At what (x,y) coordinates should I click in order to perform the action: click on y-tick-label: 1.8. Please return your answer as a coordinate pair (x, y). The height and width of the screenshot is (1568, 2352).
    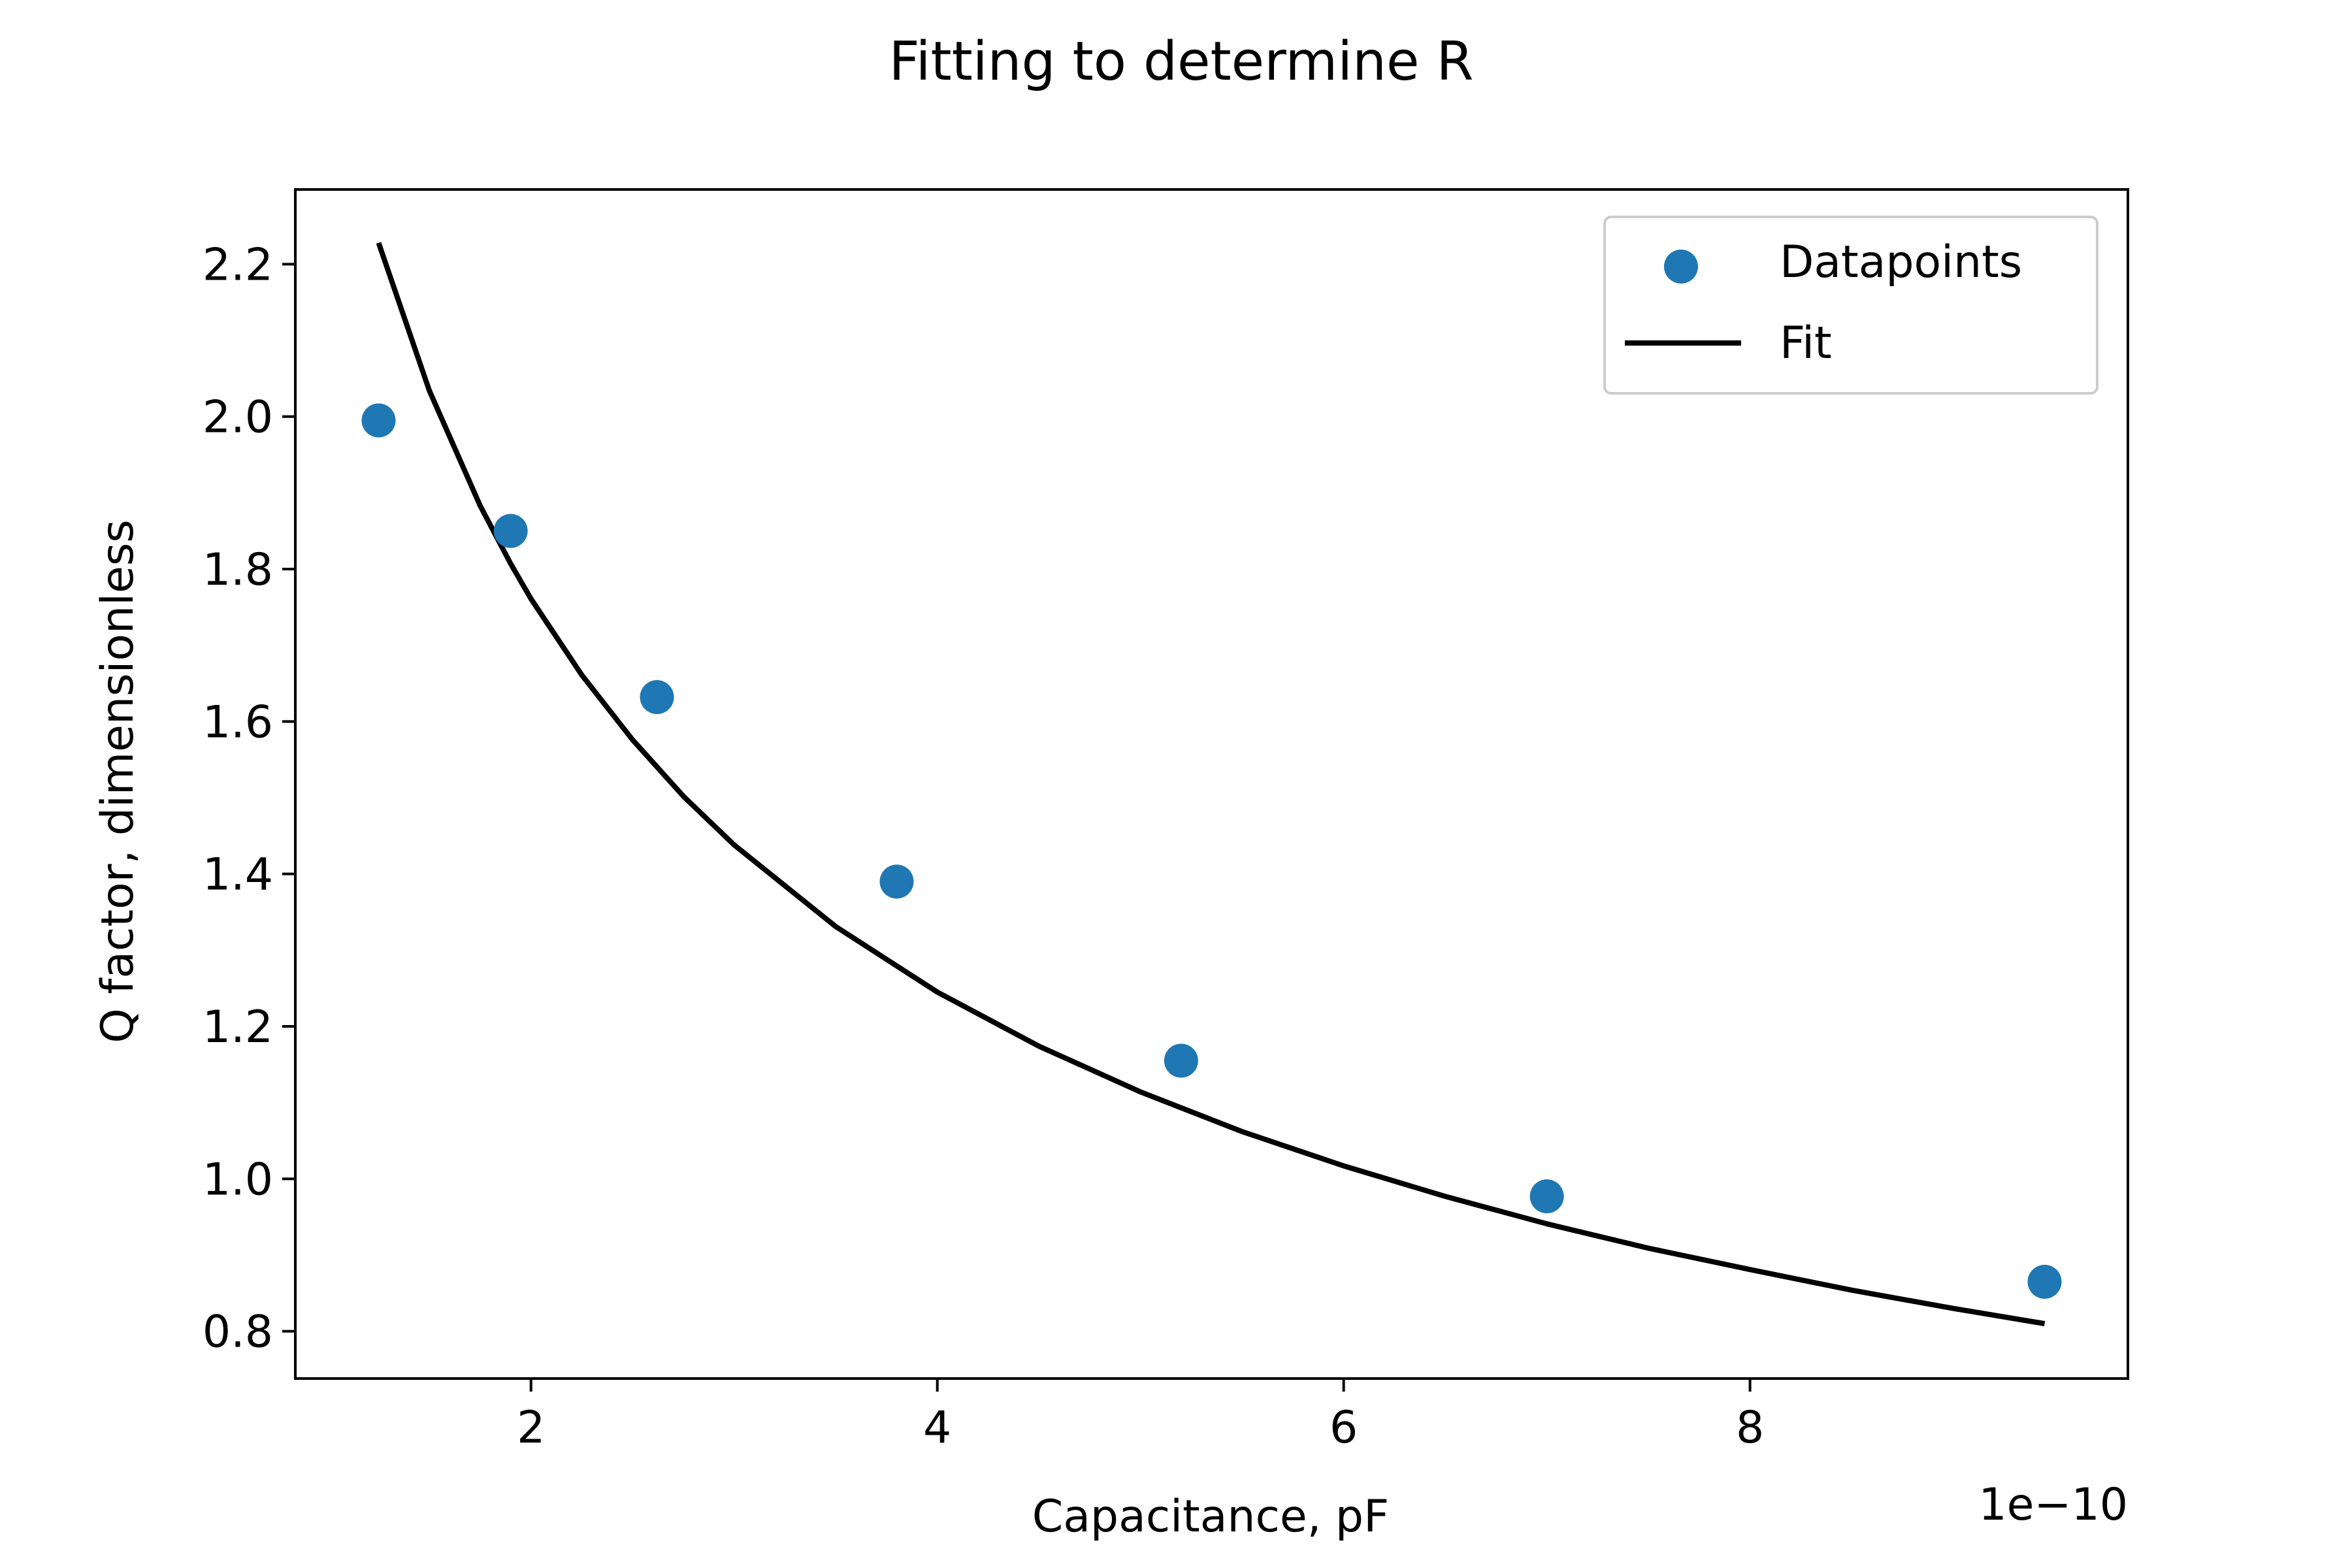
    Looking at the image, I should click on (238, 570).